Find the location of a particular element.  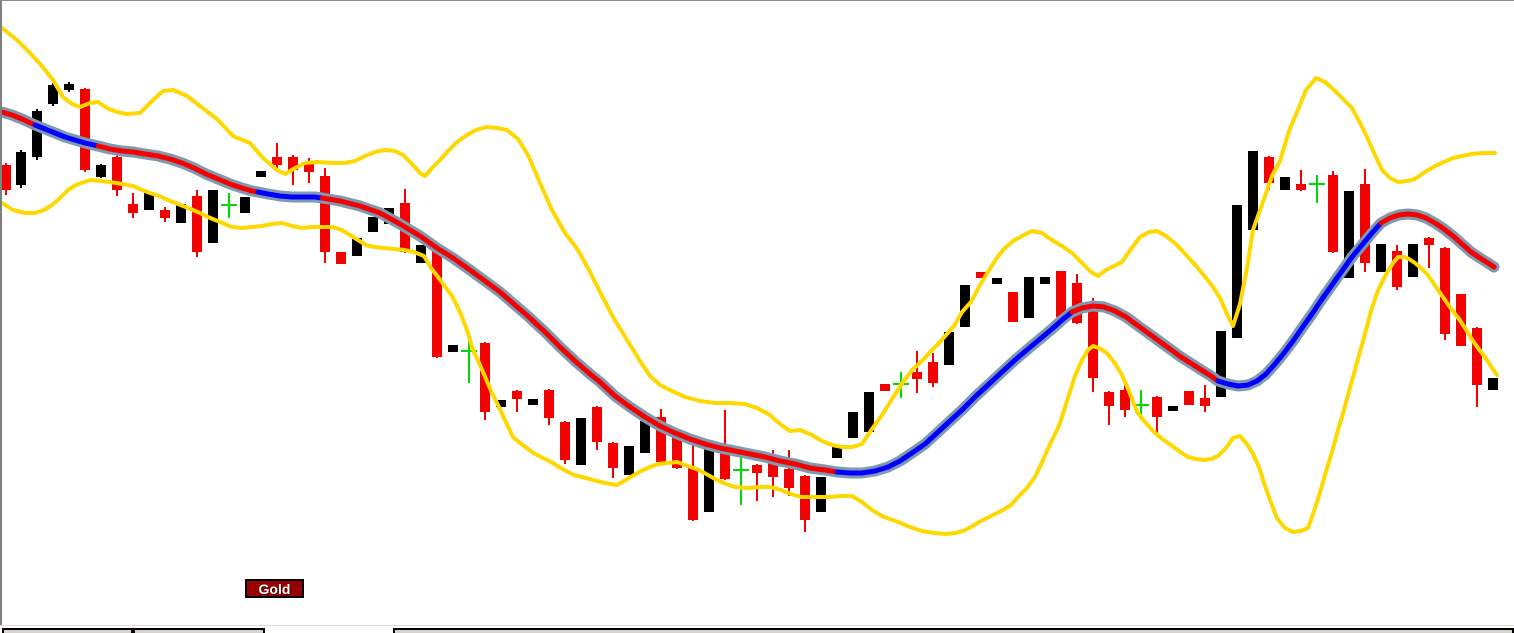

symbol-label: Gold is located at coordinates (274, 588).